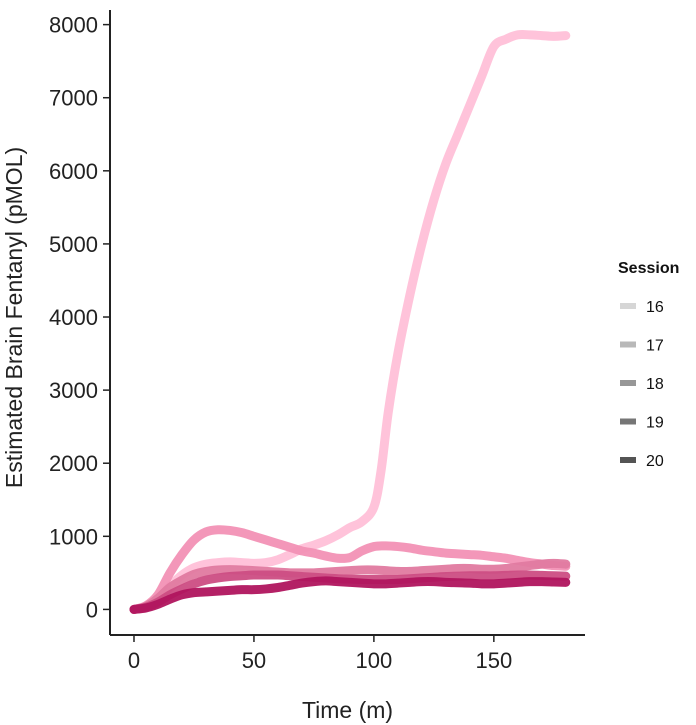 This screenshot has height=725, width=696. What do you see at coordinates (642, 384) in the screenshot?
I see `legend-items: 16 17 18 19 20` at bounding box center [642, 384].